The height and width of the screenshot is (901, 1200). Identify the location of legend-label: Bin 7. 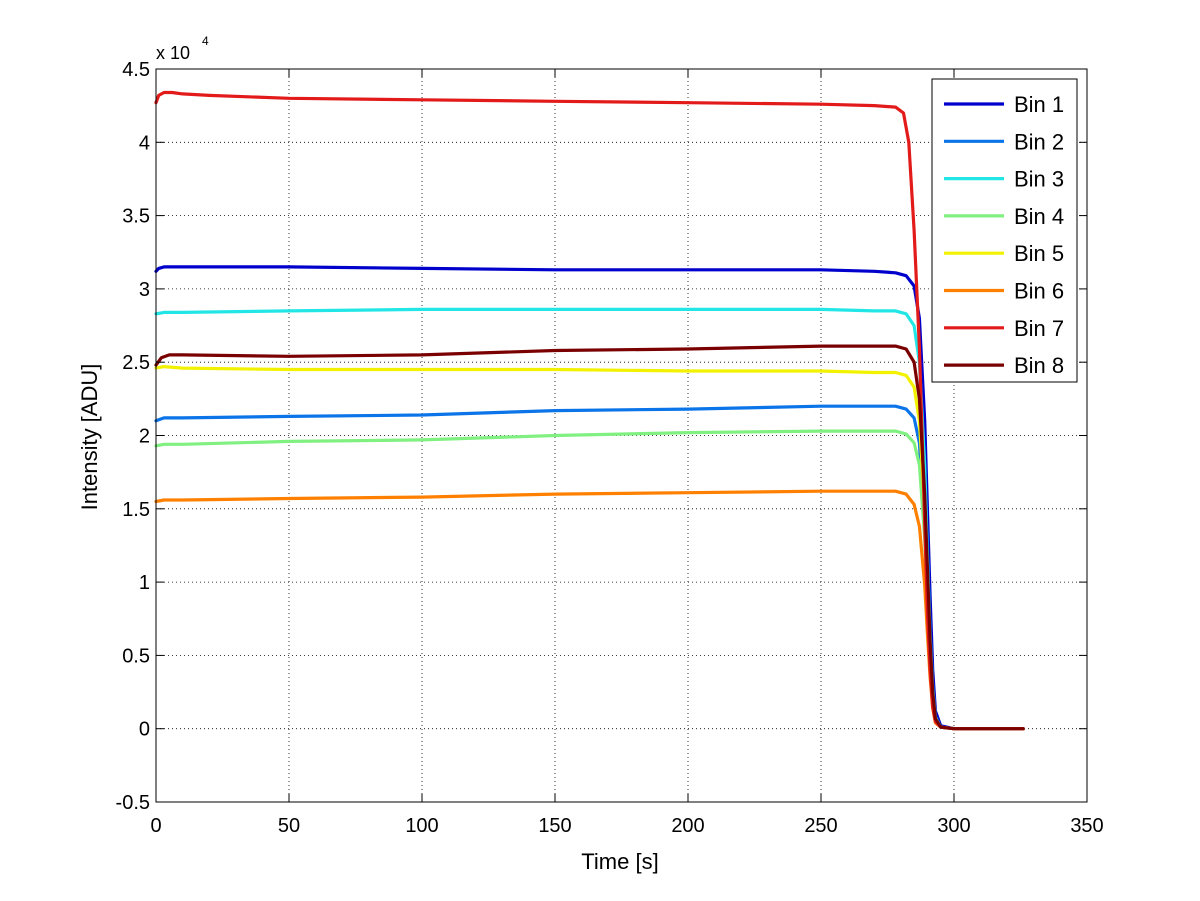
(1039, 328).